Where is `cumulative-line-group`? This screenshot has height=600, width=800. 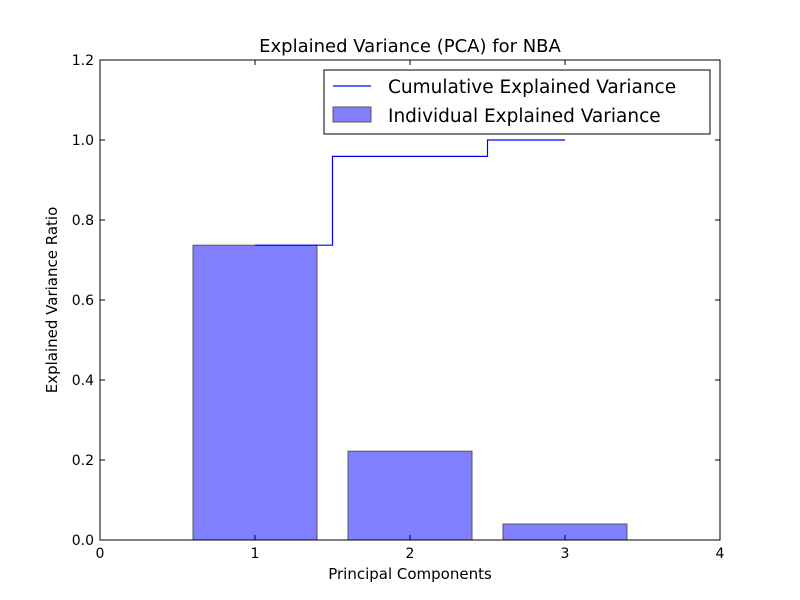
cumulative-line-group is located at coordinates (410, 192).